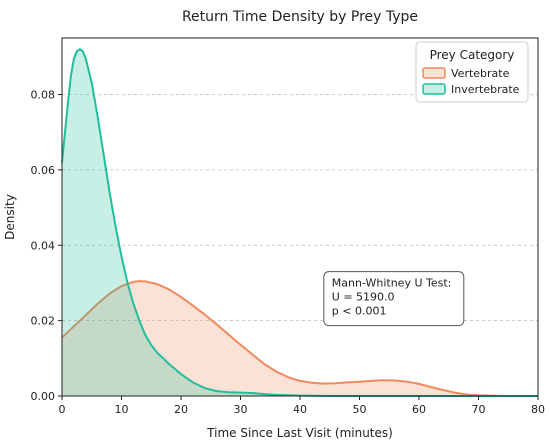 Image resolution: width=550 pixels, height=446 pixels. What do you see at coordinates (479, 409) in the screenshot?
I see `x-tick-label: 70` at bounding box center [479, 409].